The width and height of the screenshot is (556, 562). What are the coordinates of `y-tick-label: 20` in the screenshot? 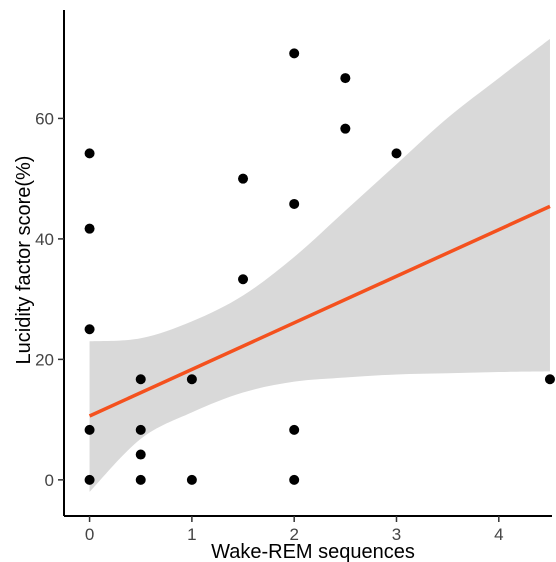 It's located at (44, 359).